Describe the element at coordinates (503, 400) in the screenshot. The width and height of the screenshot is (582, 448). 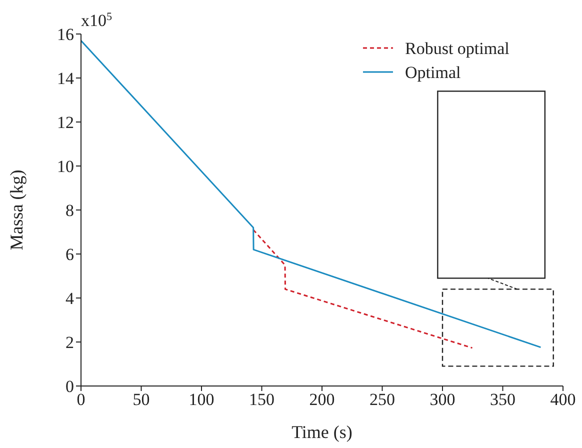
I see `x-tick-label: 350` at that location.